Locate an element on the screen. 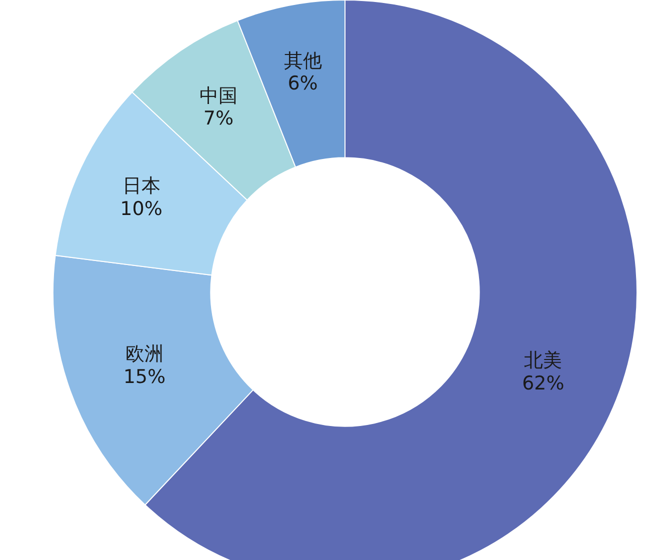 The image size is (656, 560). data-label: 62% is located at coordinates (543, 383).